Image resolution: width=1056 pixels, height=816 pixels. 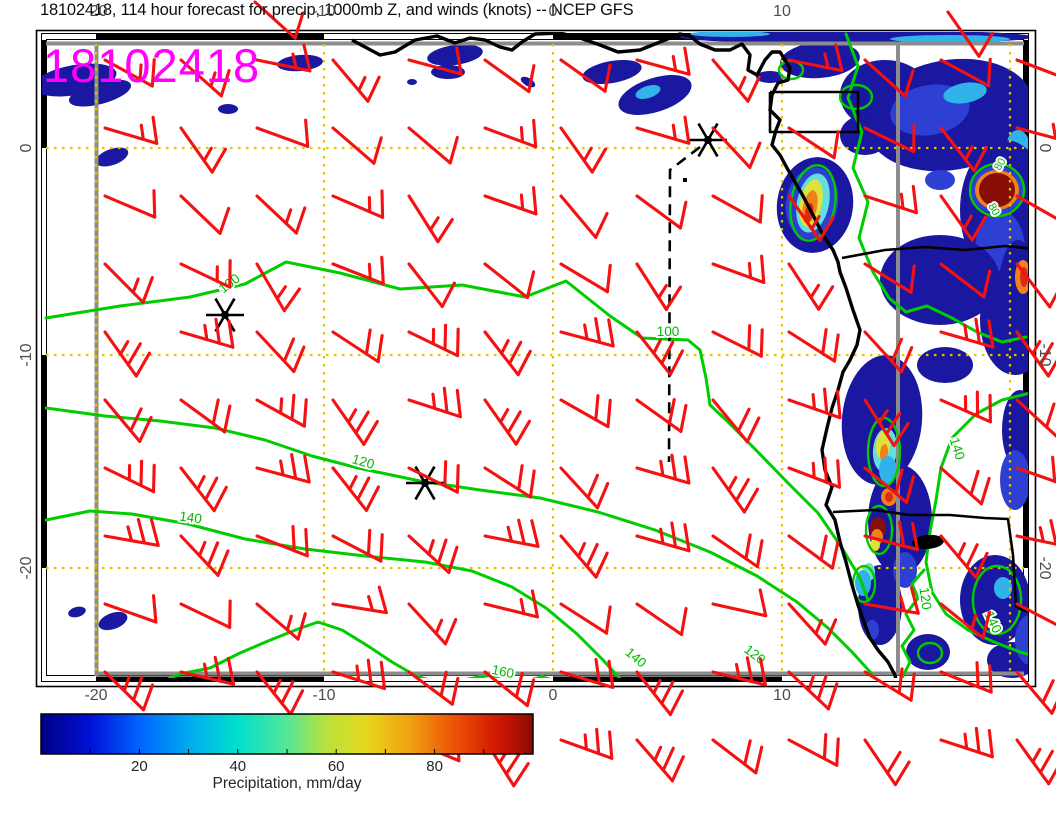 What do you see at coordinates (238, 766) in the screenshot?
I see `colorbar-tick-label: 40` at bounding box center [238, 766].